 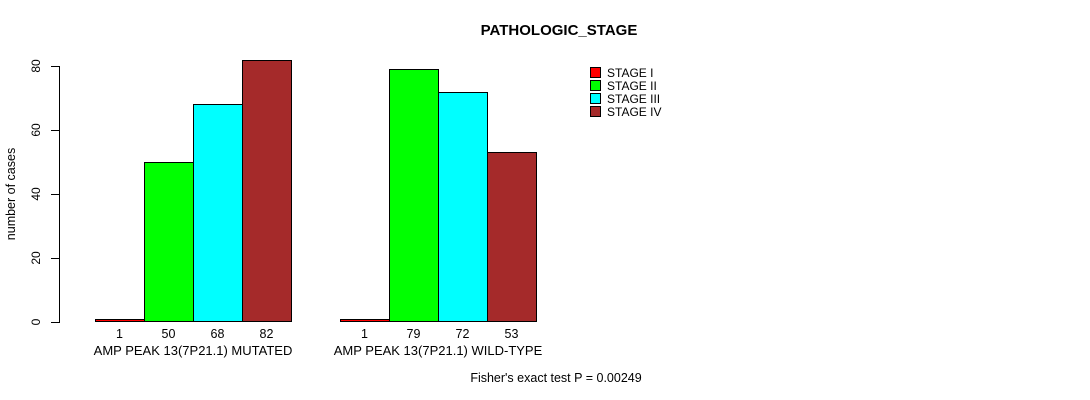 I want to click on y-tick-label-40: 40, so click(x=36, y=194).